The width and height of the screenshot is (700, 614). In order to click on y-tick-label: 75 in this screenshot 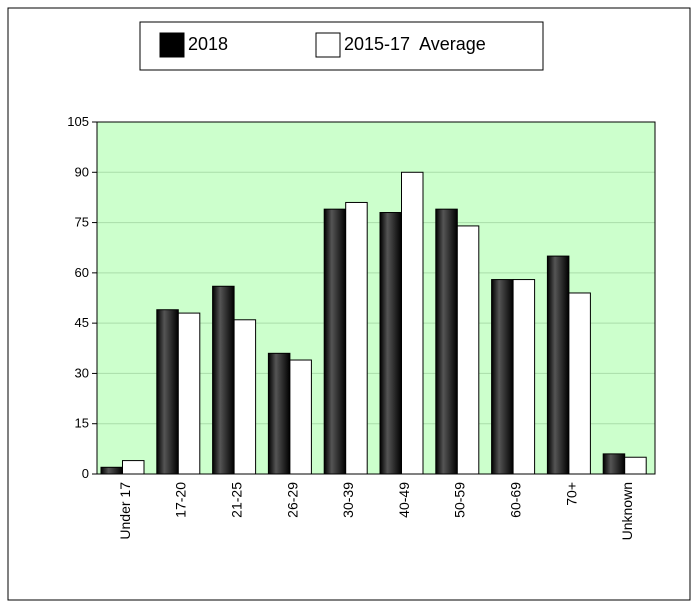, I will do `click(82, 222)`.